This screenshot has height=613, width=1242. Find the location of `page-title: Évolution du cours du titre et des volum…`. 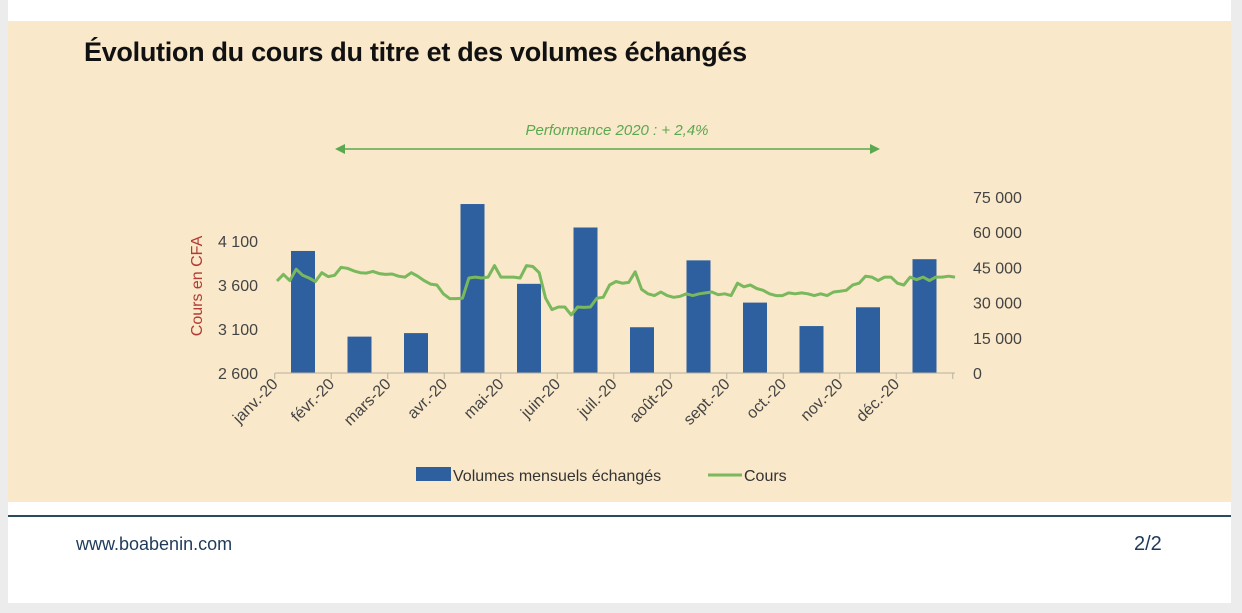

page-title: Évolution du cours du titre et des volum… is located at coordinates (415, 52).